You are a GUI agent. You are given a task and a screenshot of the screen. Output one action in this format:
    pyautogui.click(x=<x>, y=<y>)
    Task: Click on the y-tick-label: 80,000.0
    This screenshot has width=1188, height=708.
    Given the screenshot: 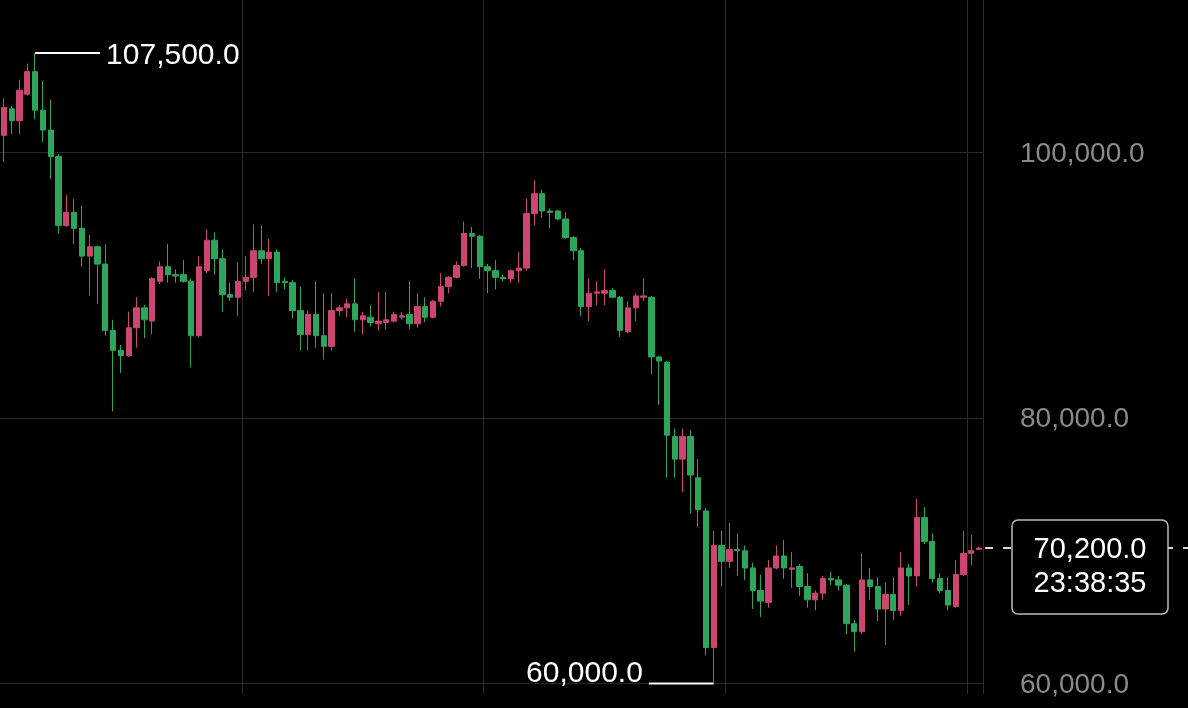 What is the action you would take?
    pyautogui.click(x=1074, y=418)
    